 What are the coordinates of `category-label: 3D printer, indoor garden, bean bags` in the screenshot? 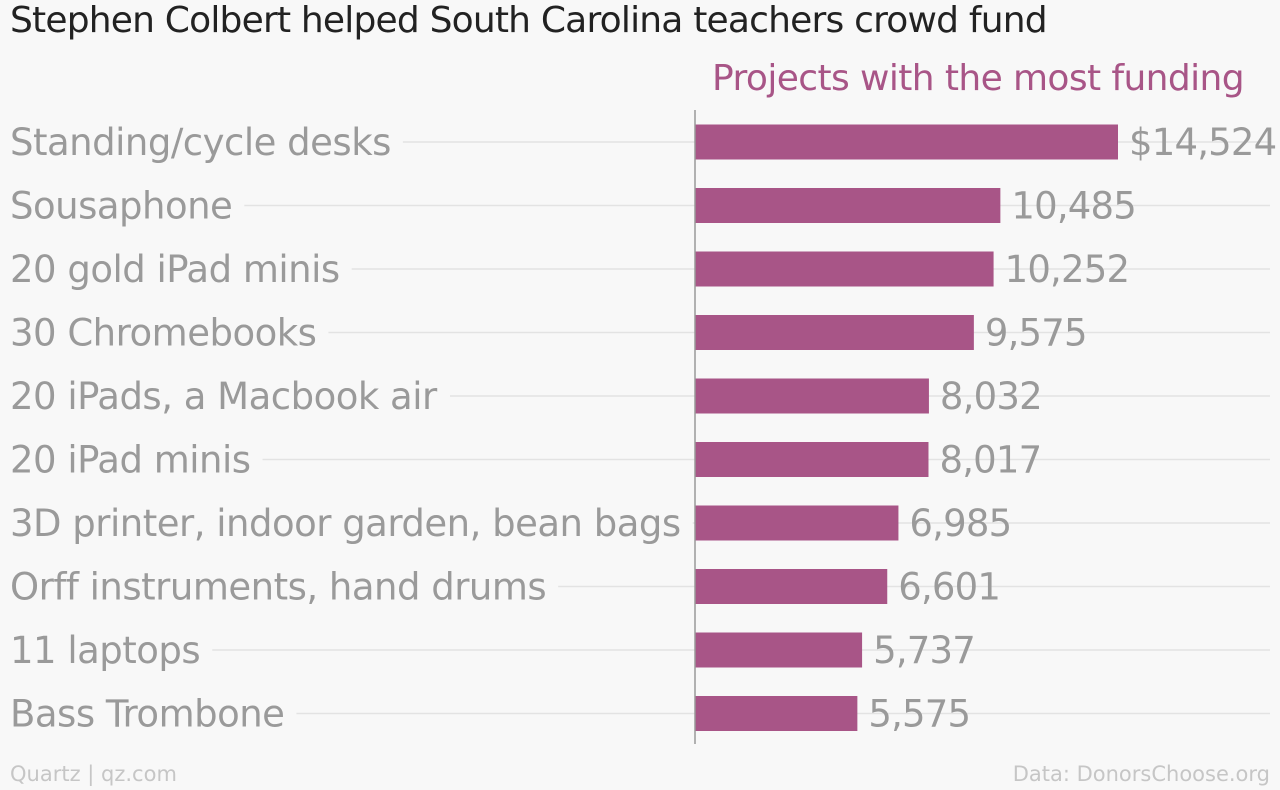 It's located at (345, 523).